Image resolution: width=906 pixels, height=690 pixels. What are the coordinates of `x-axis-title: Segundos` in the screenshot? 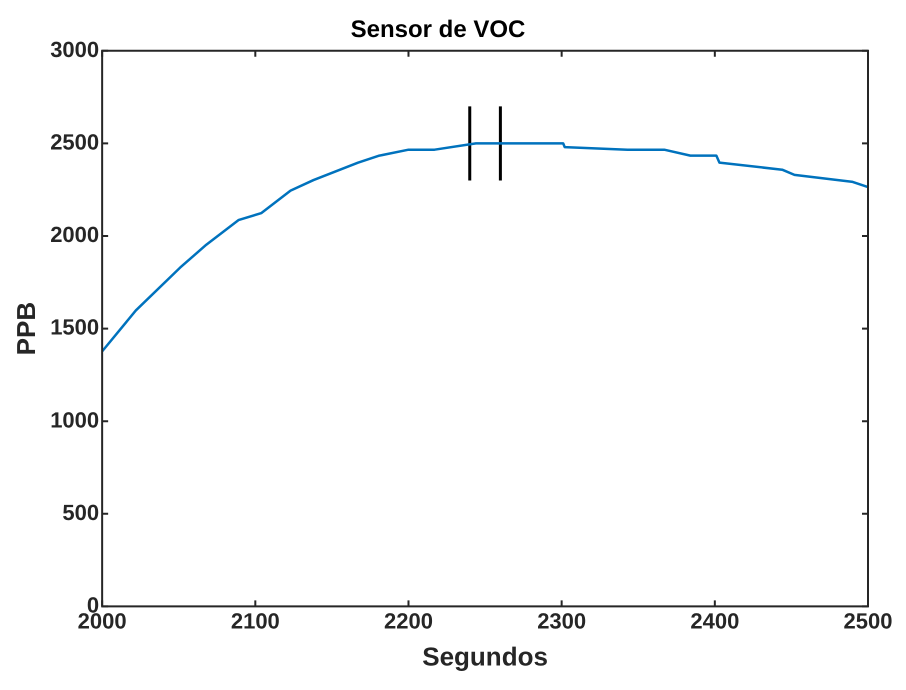 It's located at (485, 657).